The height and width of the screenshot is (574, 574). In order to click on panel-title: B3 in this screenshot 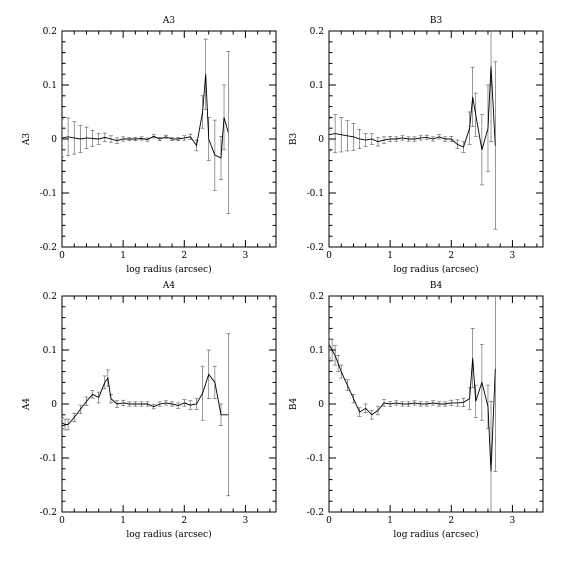, I will do `click(436, 21)`.